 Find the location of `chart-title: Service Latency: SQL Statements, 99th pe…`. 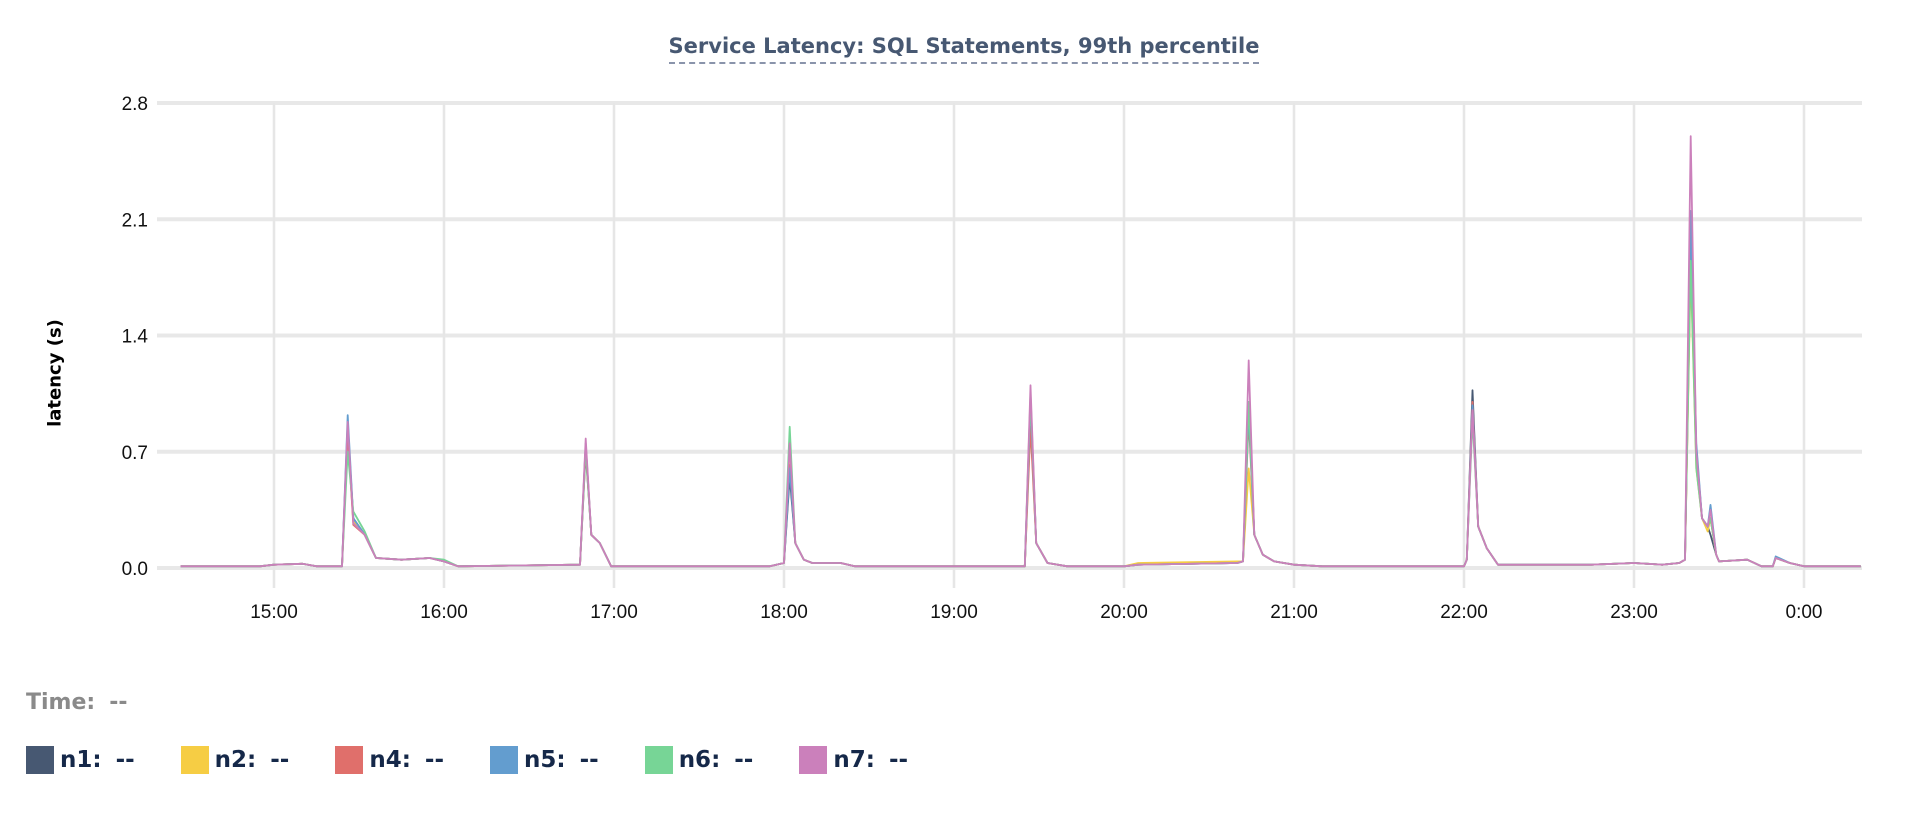

chart-title: Service Latency: SQL Statements, 99th pe… is located at coordinates (964, 49).